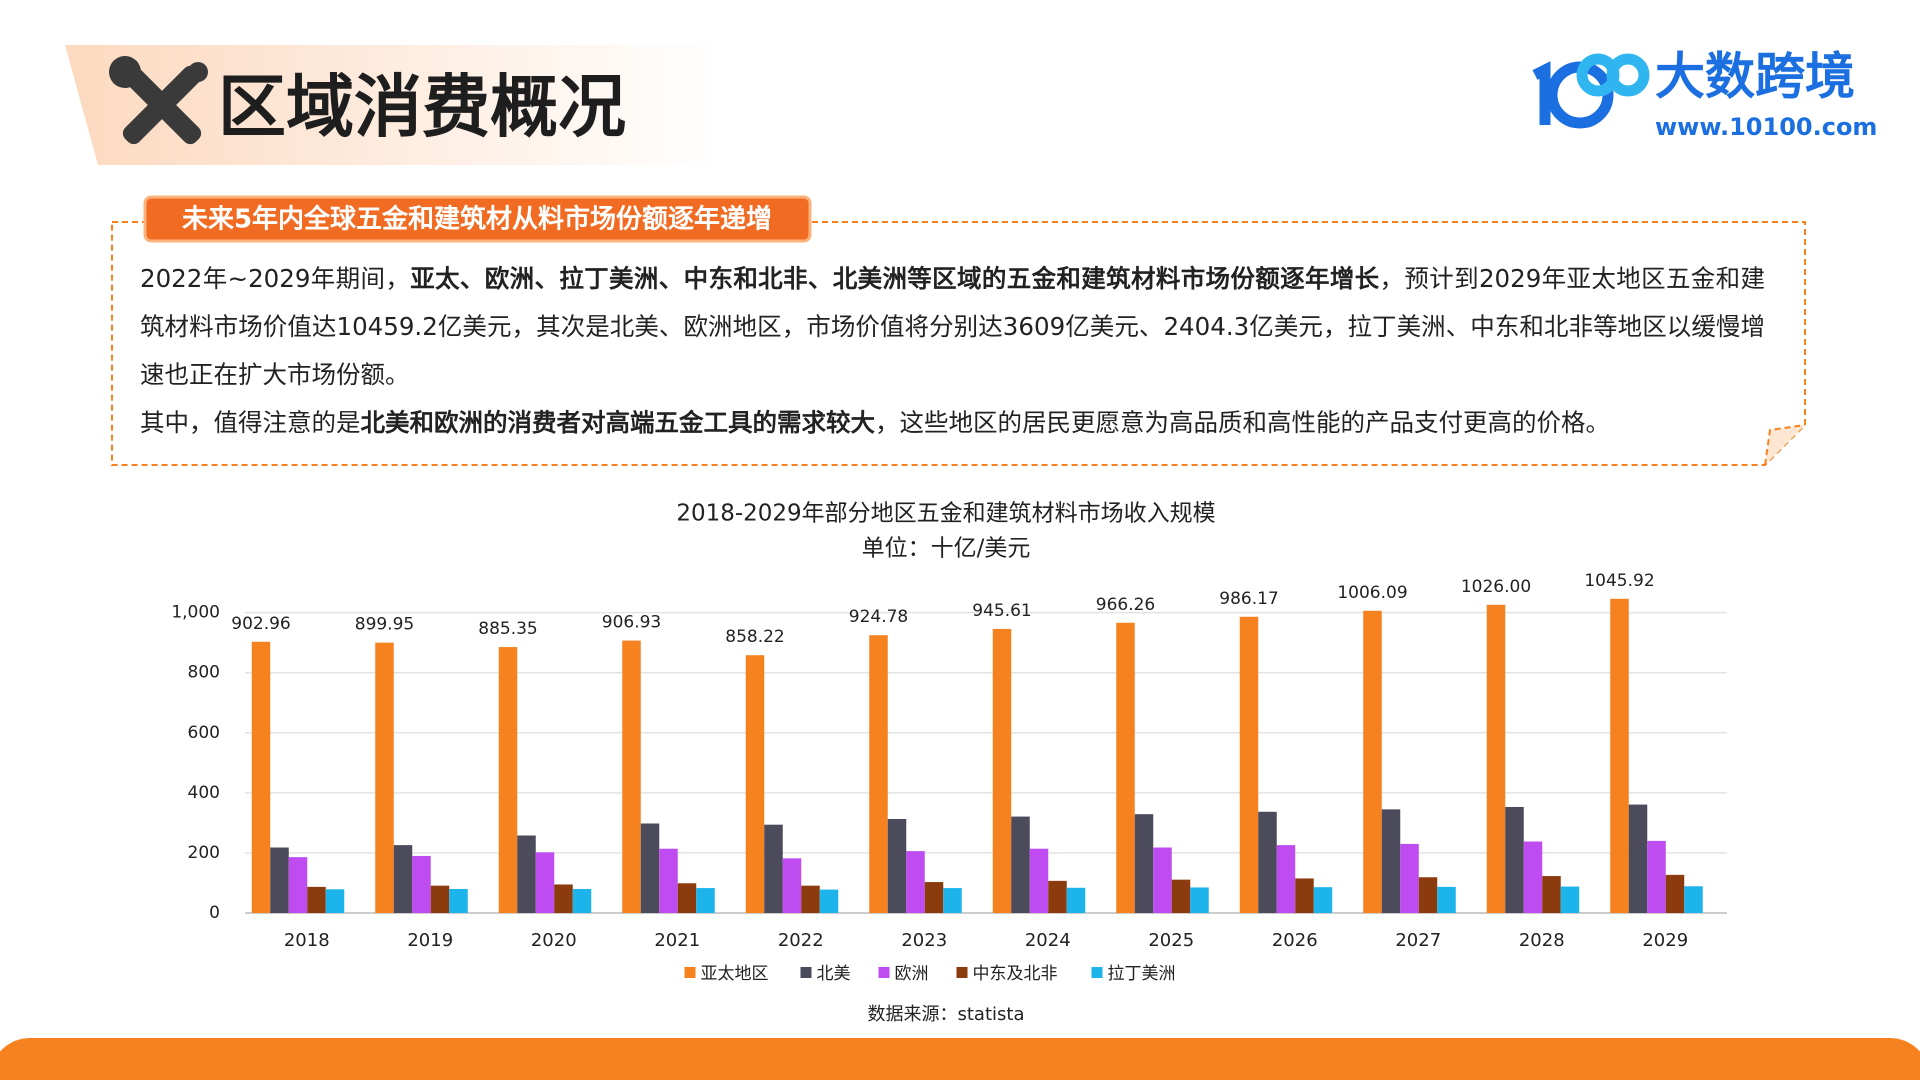  Describe the element at coordinates (275, 278) in the screenshot. I see `text: 2022年~2029年期间，` at that location.